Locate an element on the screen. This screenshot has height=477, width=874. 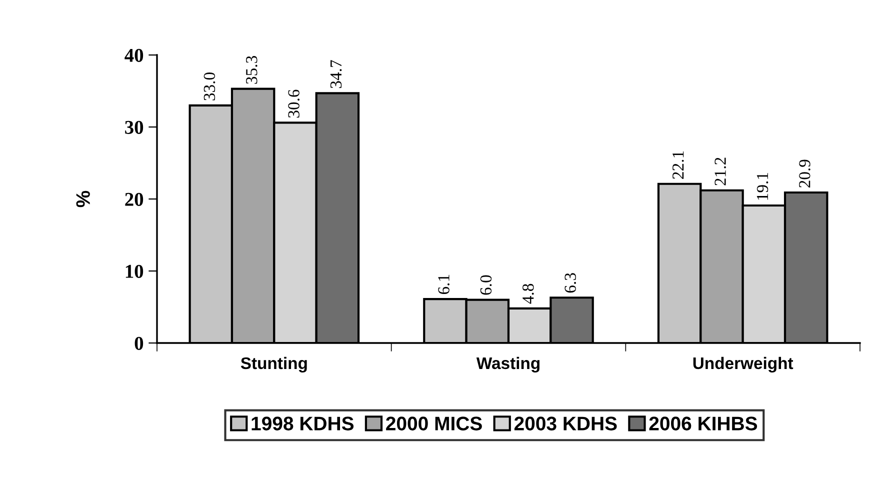
y-tick-label: 40 is located at coordinates (134, 55).